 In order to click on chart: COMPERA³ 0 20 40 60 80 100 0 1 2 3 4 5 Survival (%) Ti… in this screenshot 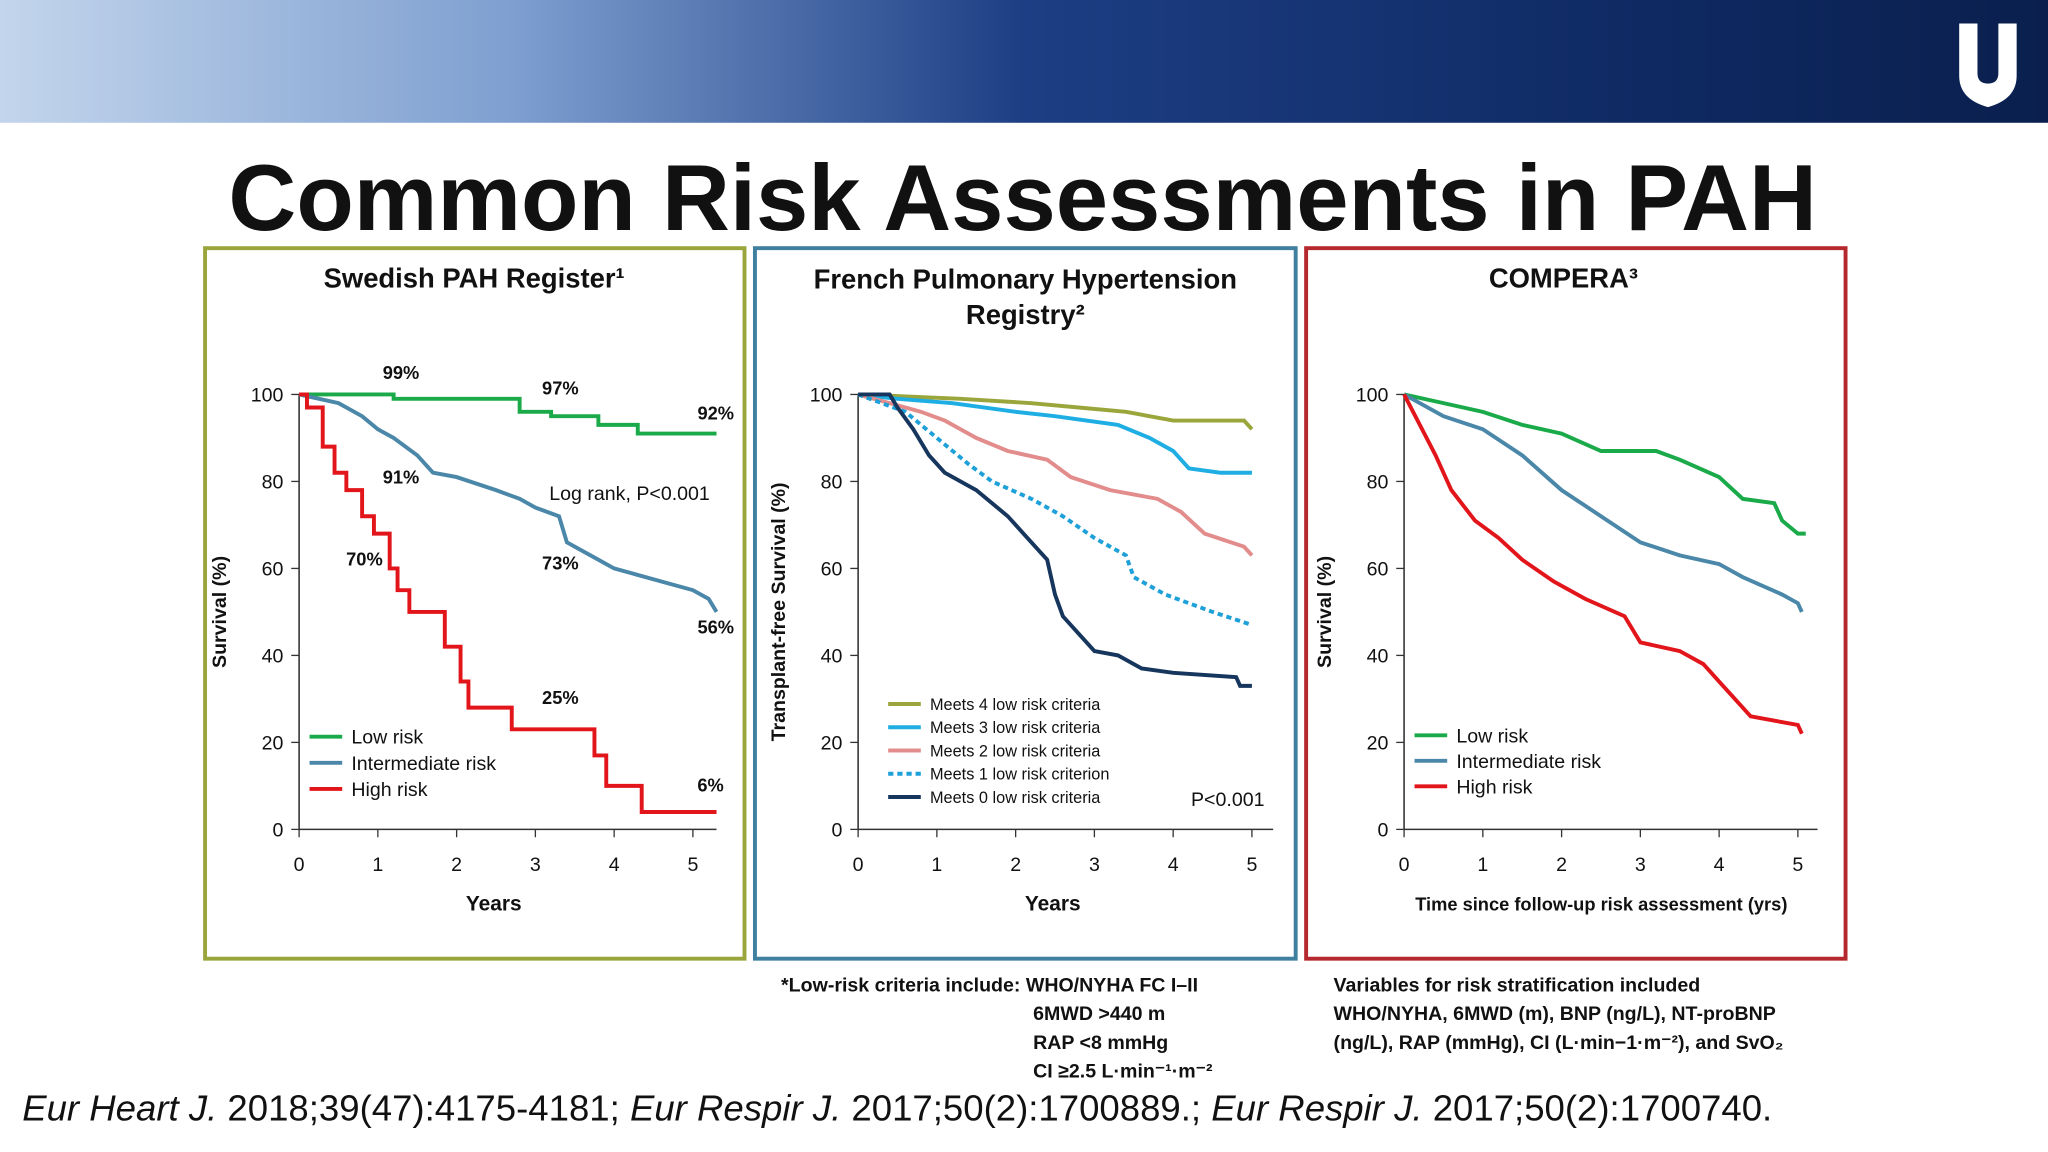, I will do `click(1566, 588)`.